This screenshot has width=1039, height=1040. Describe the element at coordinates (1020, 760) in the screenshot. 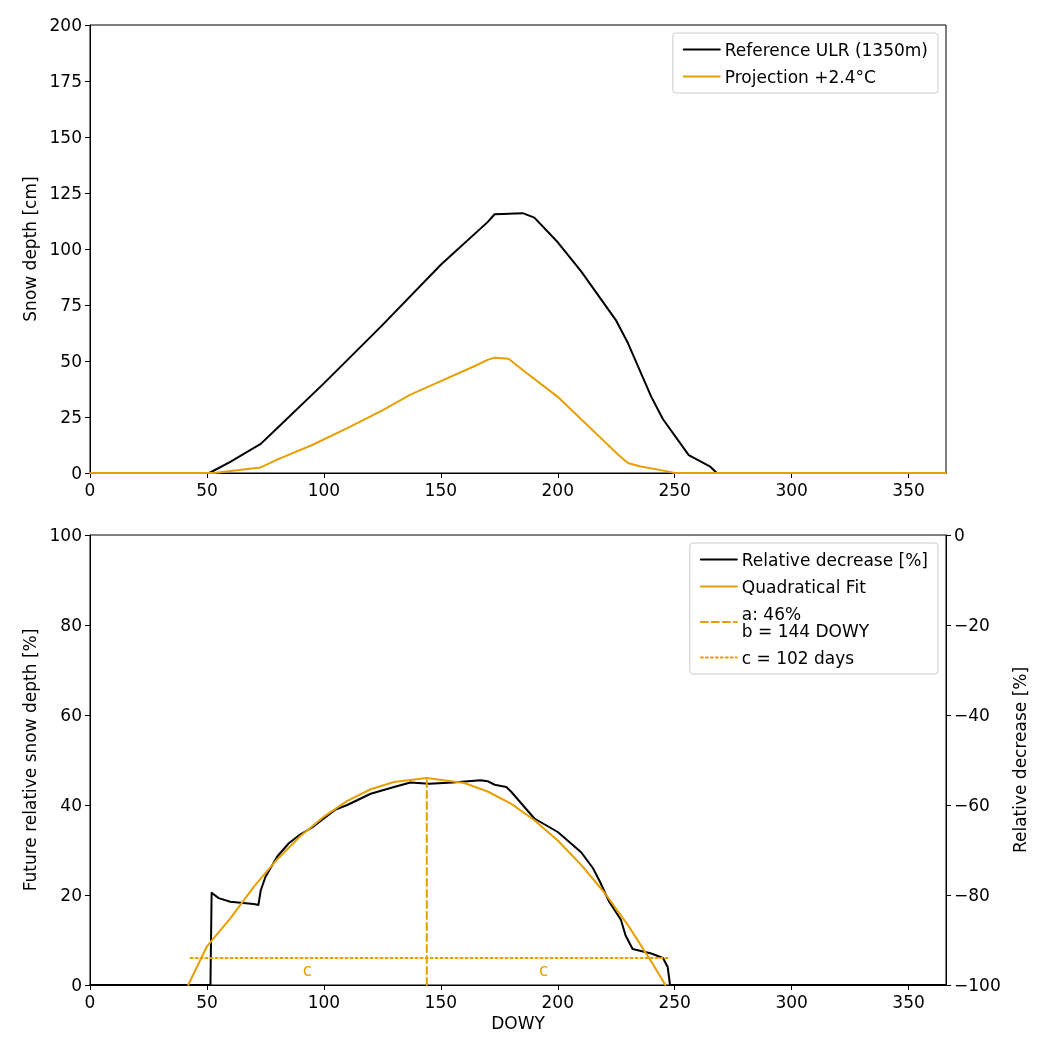

I see `y2-axis-title: Relative decrease [%]` at that location.